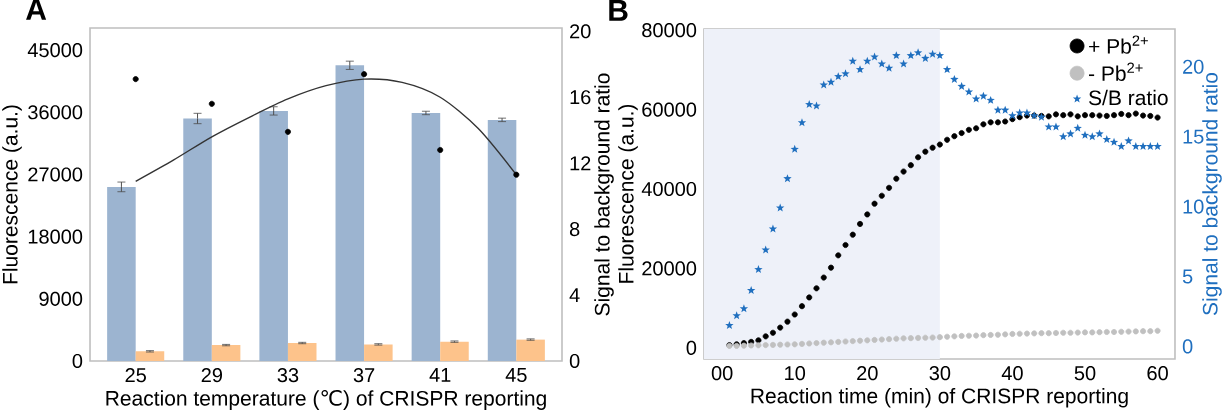 Image resolution: width=1223 pixels, height=412 pixels. Describe the element at coordinates (1118, 44) in the screenshot. I see `legend-label: + Pb$^{2+}$` at that location.